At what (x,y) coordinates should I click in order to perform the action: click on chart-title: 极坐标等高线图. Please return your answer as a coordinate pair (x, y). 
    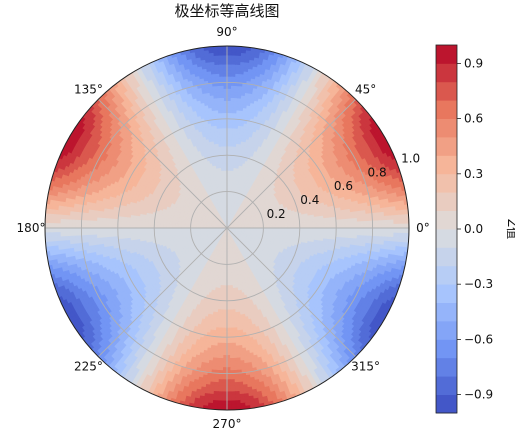
    Looking at the image, I should click on (226, 11).